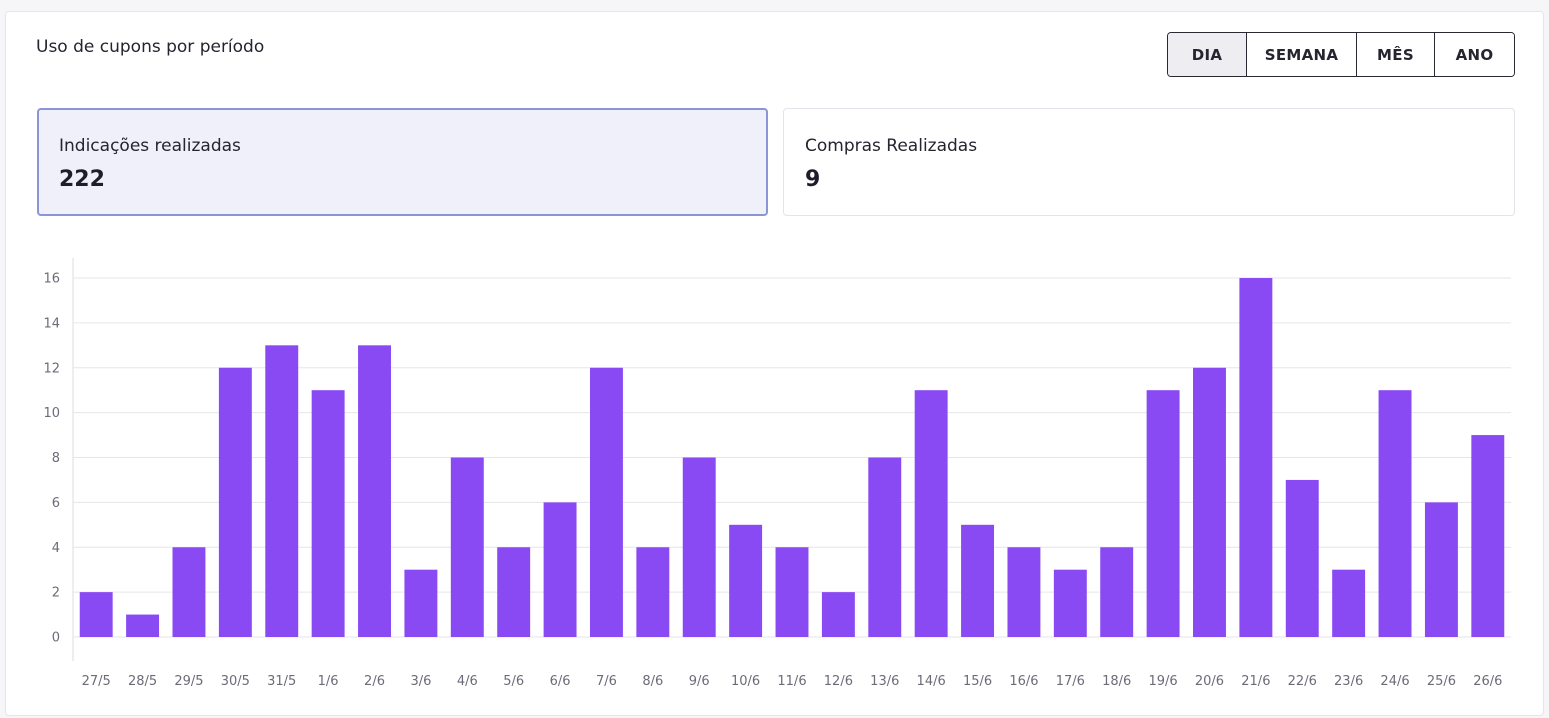  I want to click on period-year-button: ANO, so click(1474, 54).